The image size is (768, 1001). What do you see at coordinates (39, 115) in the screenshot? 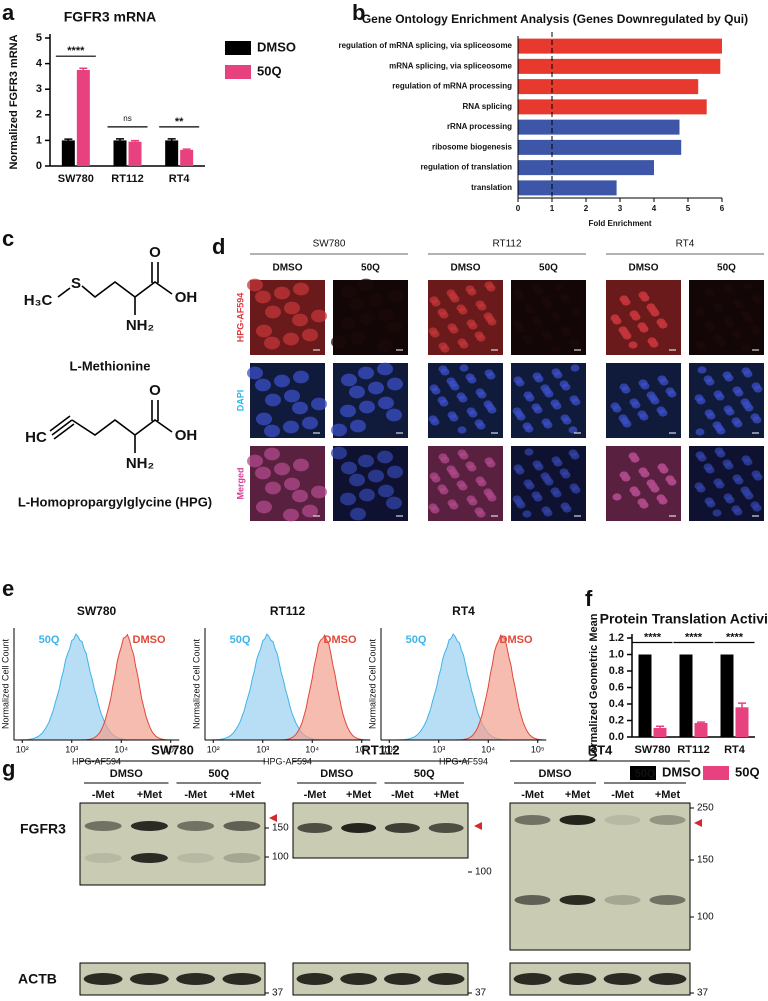
I see `y-tick-label: 2` at bounding box center [39, 115].